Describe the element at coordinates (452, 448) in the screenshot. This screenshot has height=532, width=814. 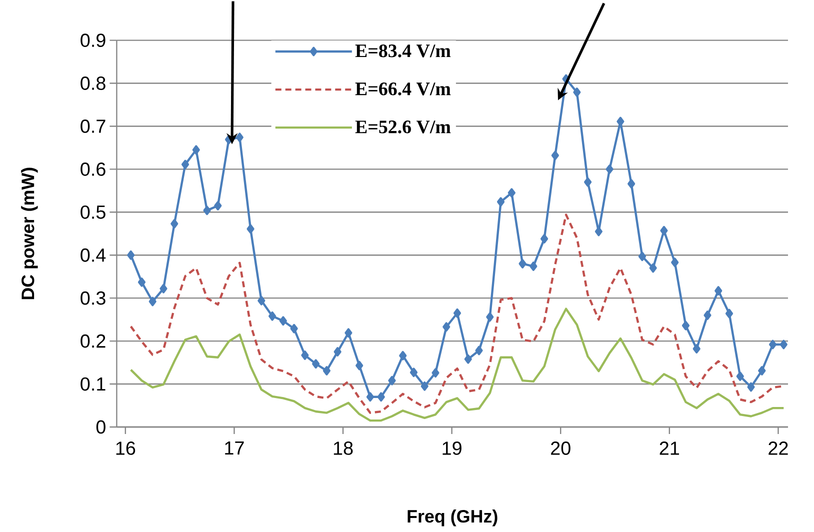
I see `x-tick-label: 19` at that location.